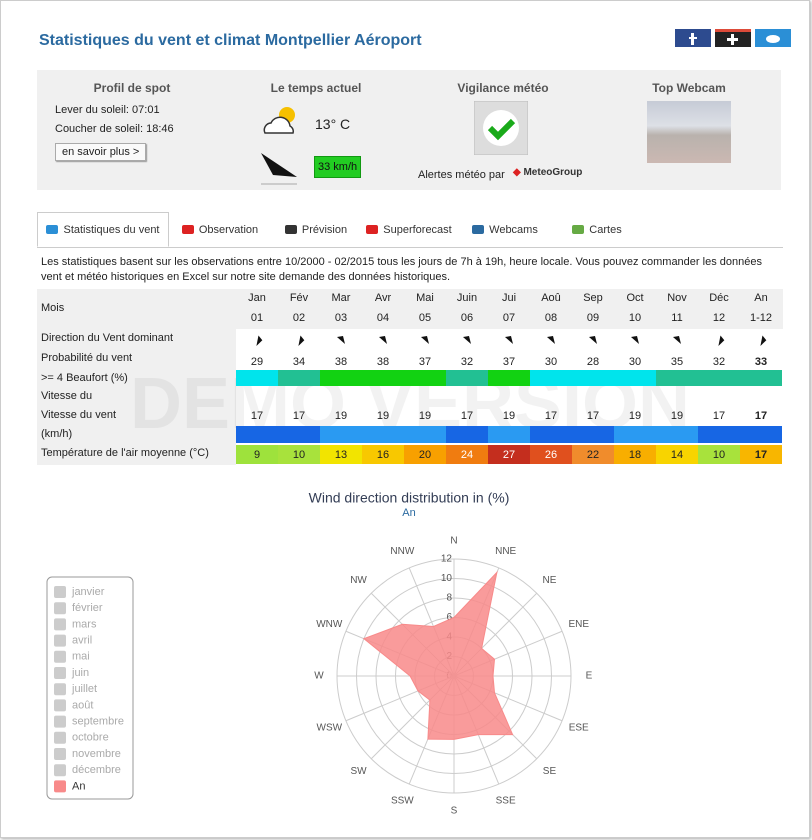 The height and width of the screenshot is (840, 812). Describe the element at coordinates (676, 318) in the screenshot. I see `month-number: 11` at that location.